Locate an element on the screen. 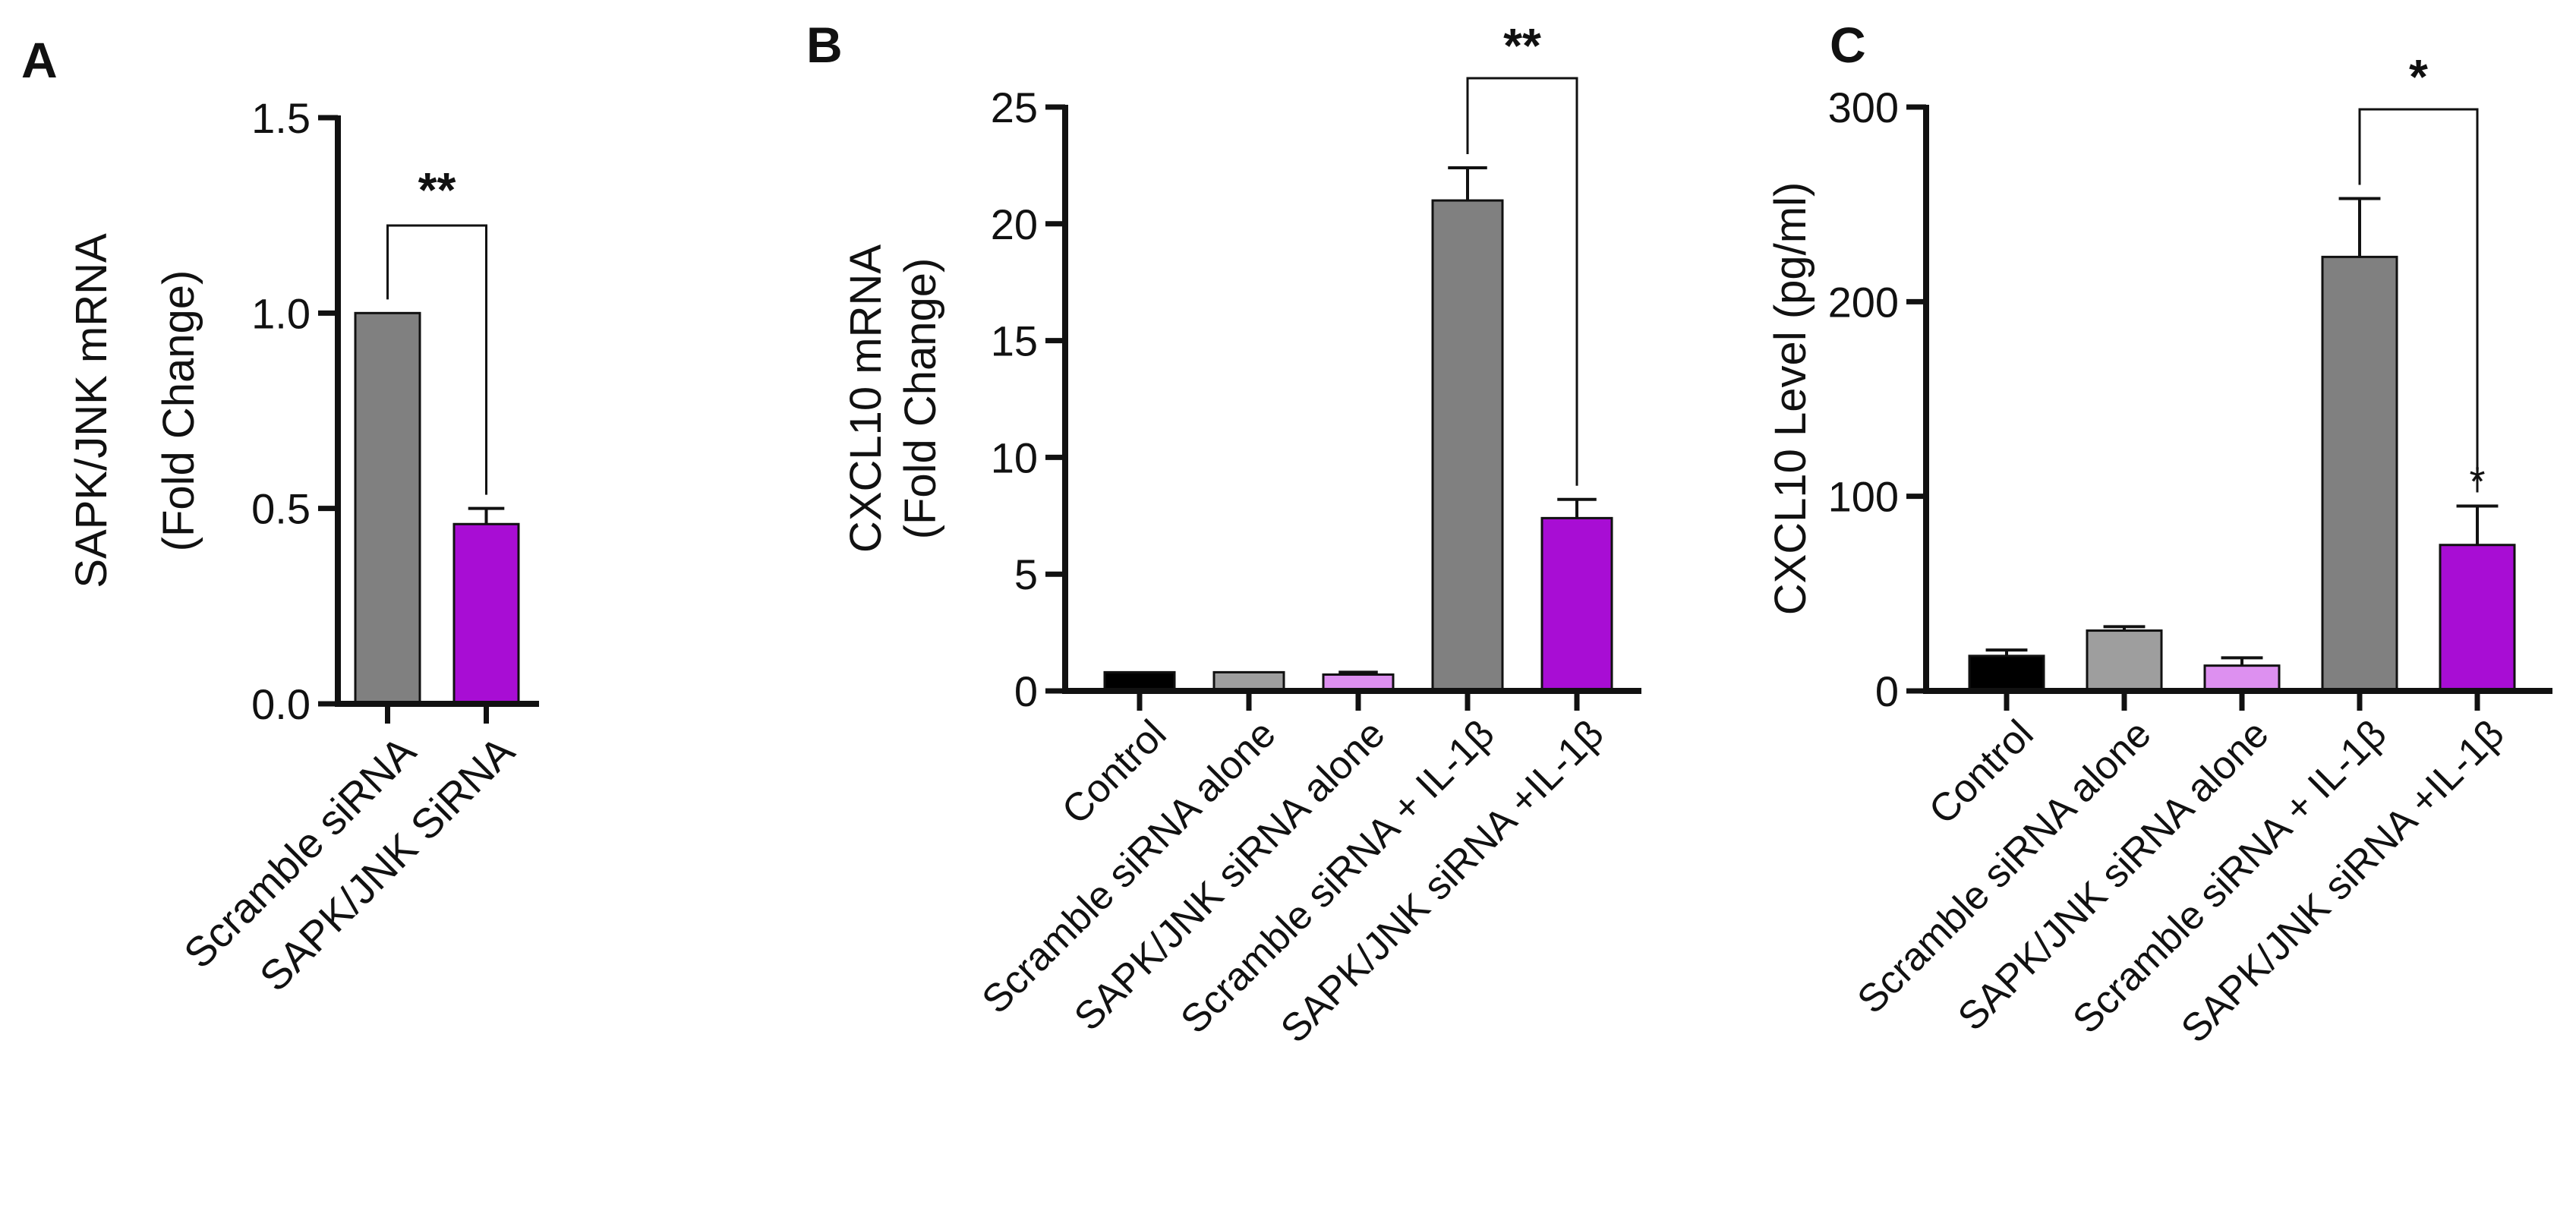 The height and width of the screenshot is (1230, 2576). y-tick-label-b-2: 5 is located at coordinates (1026, 574).